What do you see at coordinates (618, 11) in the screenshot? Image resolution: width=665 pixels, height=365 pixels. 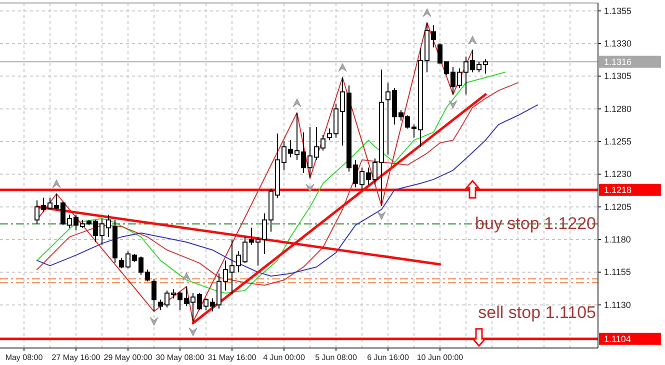 I see `y-tick-label: 1.1355` at bounding box center [618, 11].